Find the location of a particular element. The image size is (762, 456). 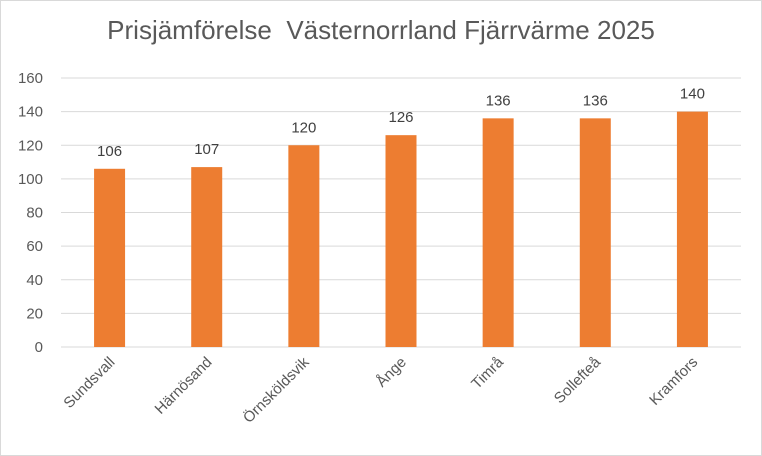

data-labels: 106 107 120 126 136 136 140 is located at coordinates (401, 123).